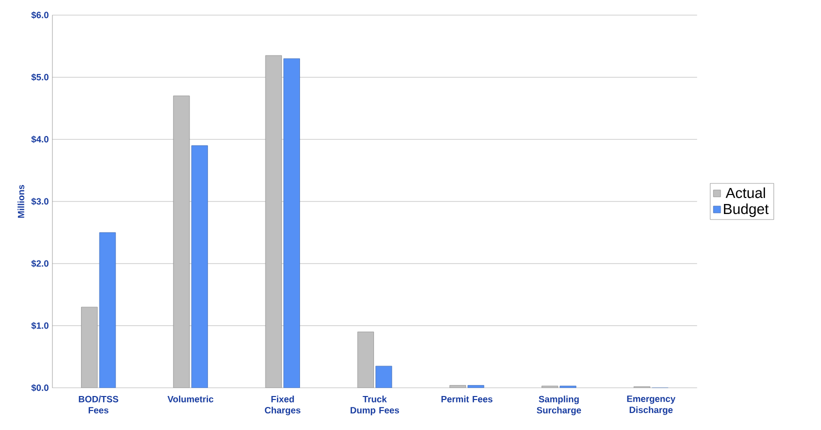 This screenshot has height=430, width=821. I want to click on x-tick-label: Emergency Discharge, so click(651, 405).